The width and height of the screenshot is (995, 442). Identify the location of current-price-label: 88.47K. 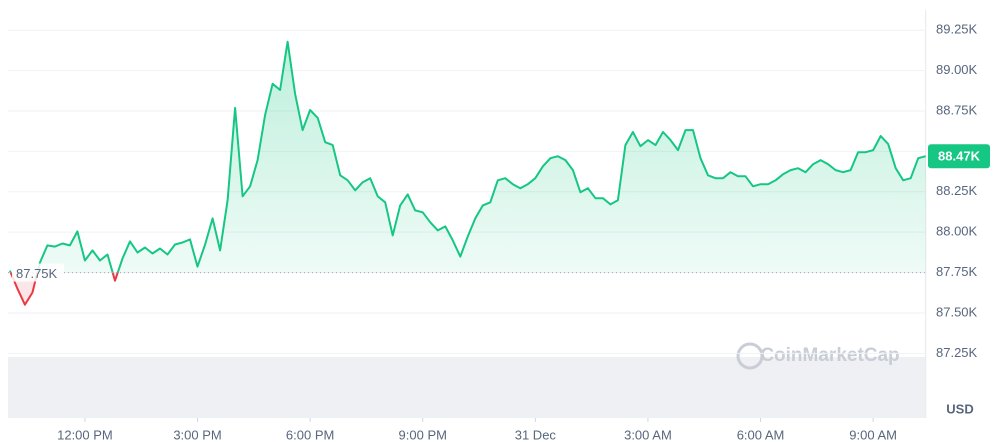
(959, 156).